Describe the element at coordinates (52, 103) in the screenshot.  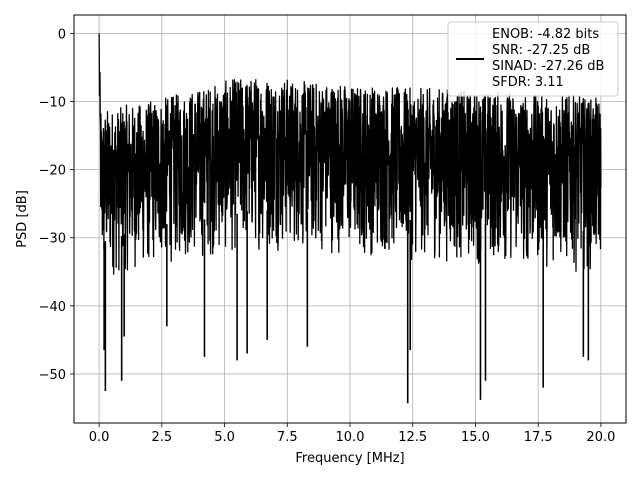
I see `y-tick-label: −10` at that location.